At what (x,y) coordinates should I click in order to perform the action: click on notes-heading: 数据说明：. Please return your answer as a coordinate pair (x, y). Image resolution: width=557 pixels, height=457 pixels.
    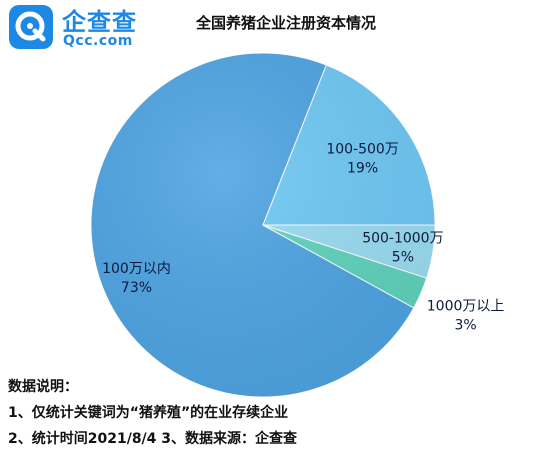
    Looking at the image, I should click on (43, 387).